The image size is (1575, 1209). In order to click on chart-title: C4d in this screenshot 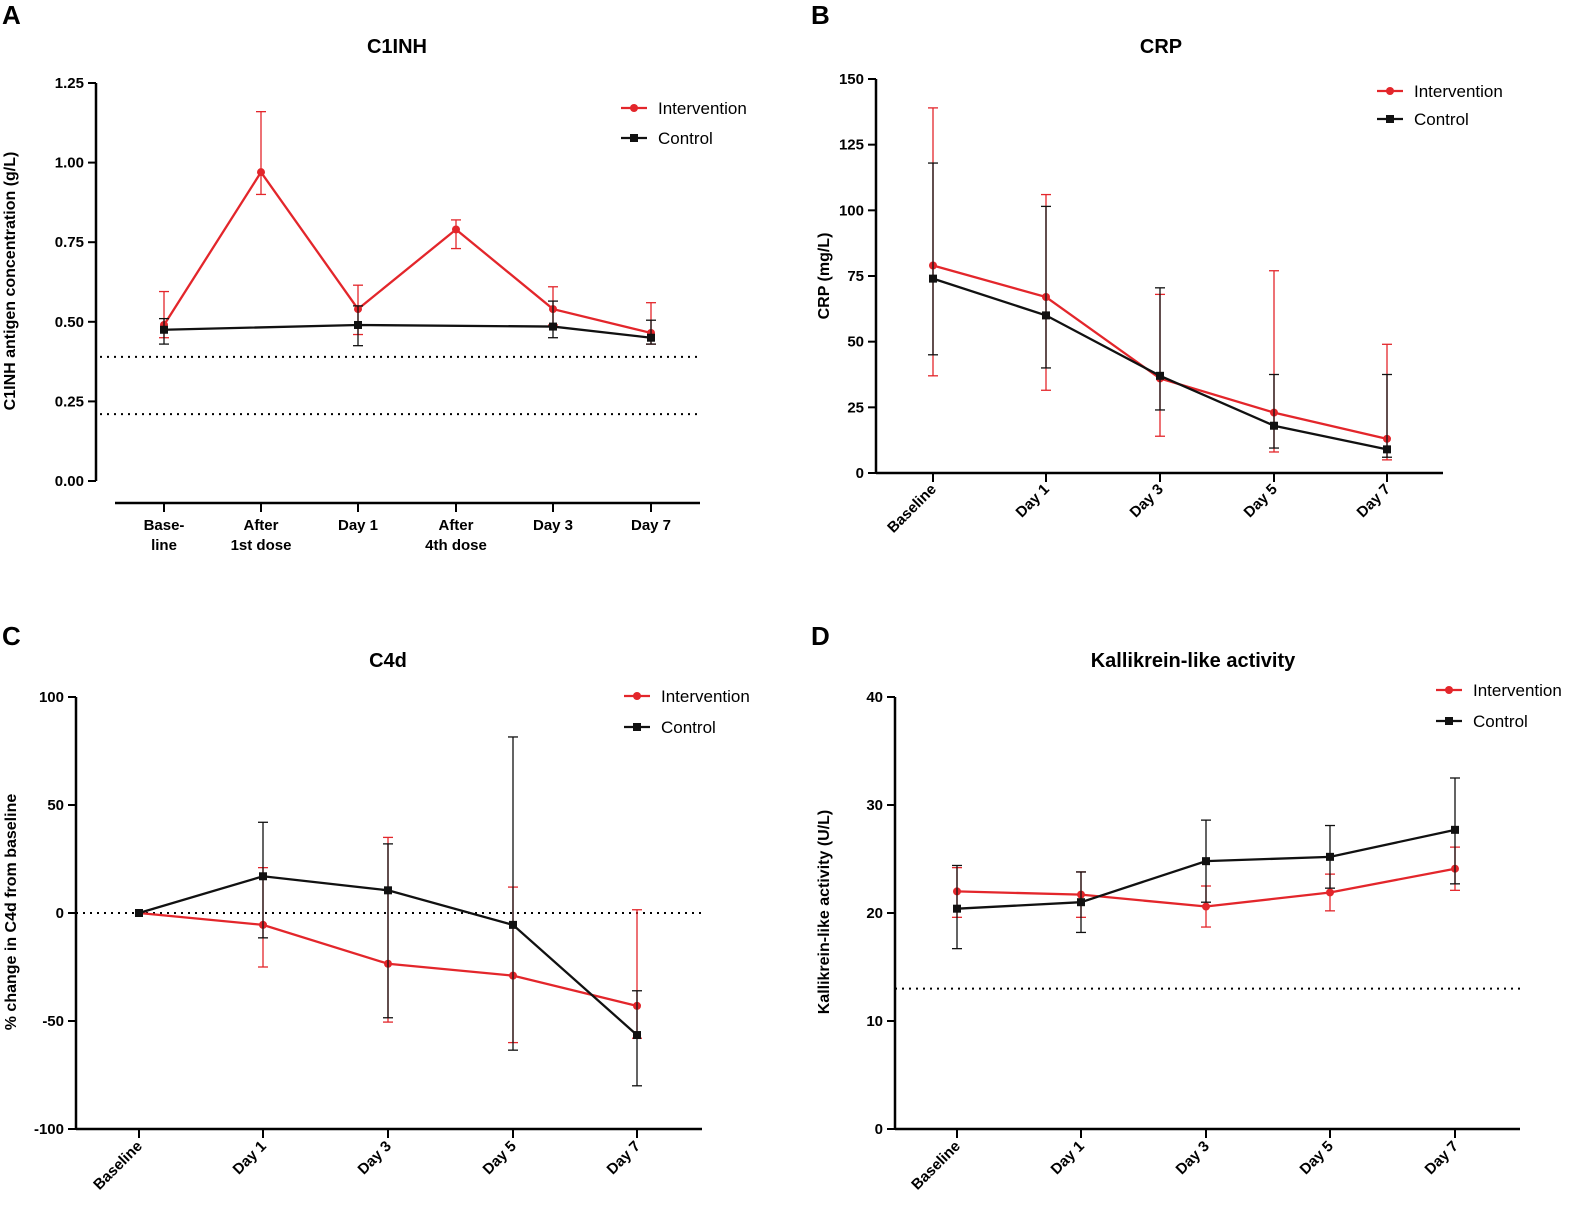, I will do `click(388, 661)`.